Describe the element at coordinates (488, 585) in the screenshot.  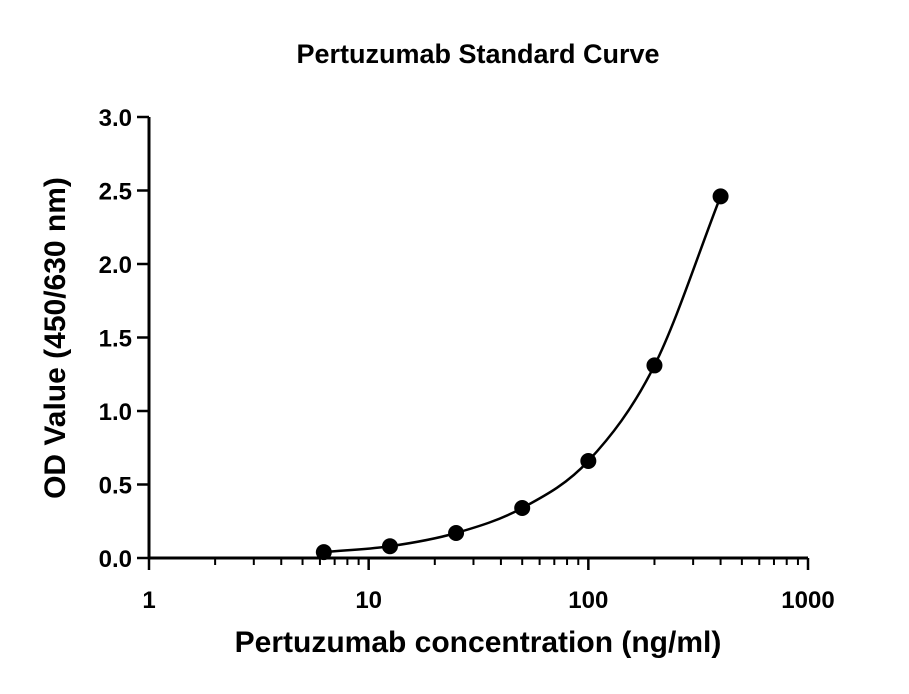
I see `x-axis: 1 10 100 1000` at that location.